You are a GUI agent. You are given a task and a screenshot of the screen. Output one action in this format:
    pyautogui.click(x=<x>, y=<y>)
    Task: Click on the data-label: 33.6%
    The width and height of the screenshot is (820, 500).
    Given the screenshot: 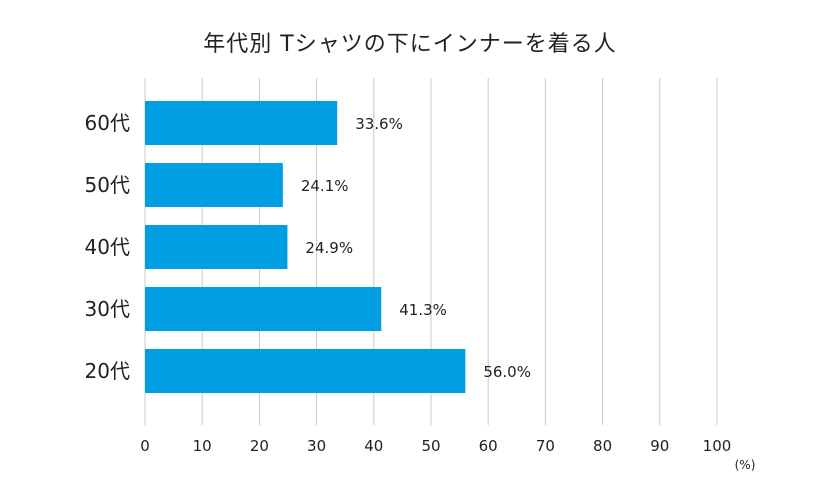 What is the action you would take?
    pyautogui.click(x=379, y=124)
    